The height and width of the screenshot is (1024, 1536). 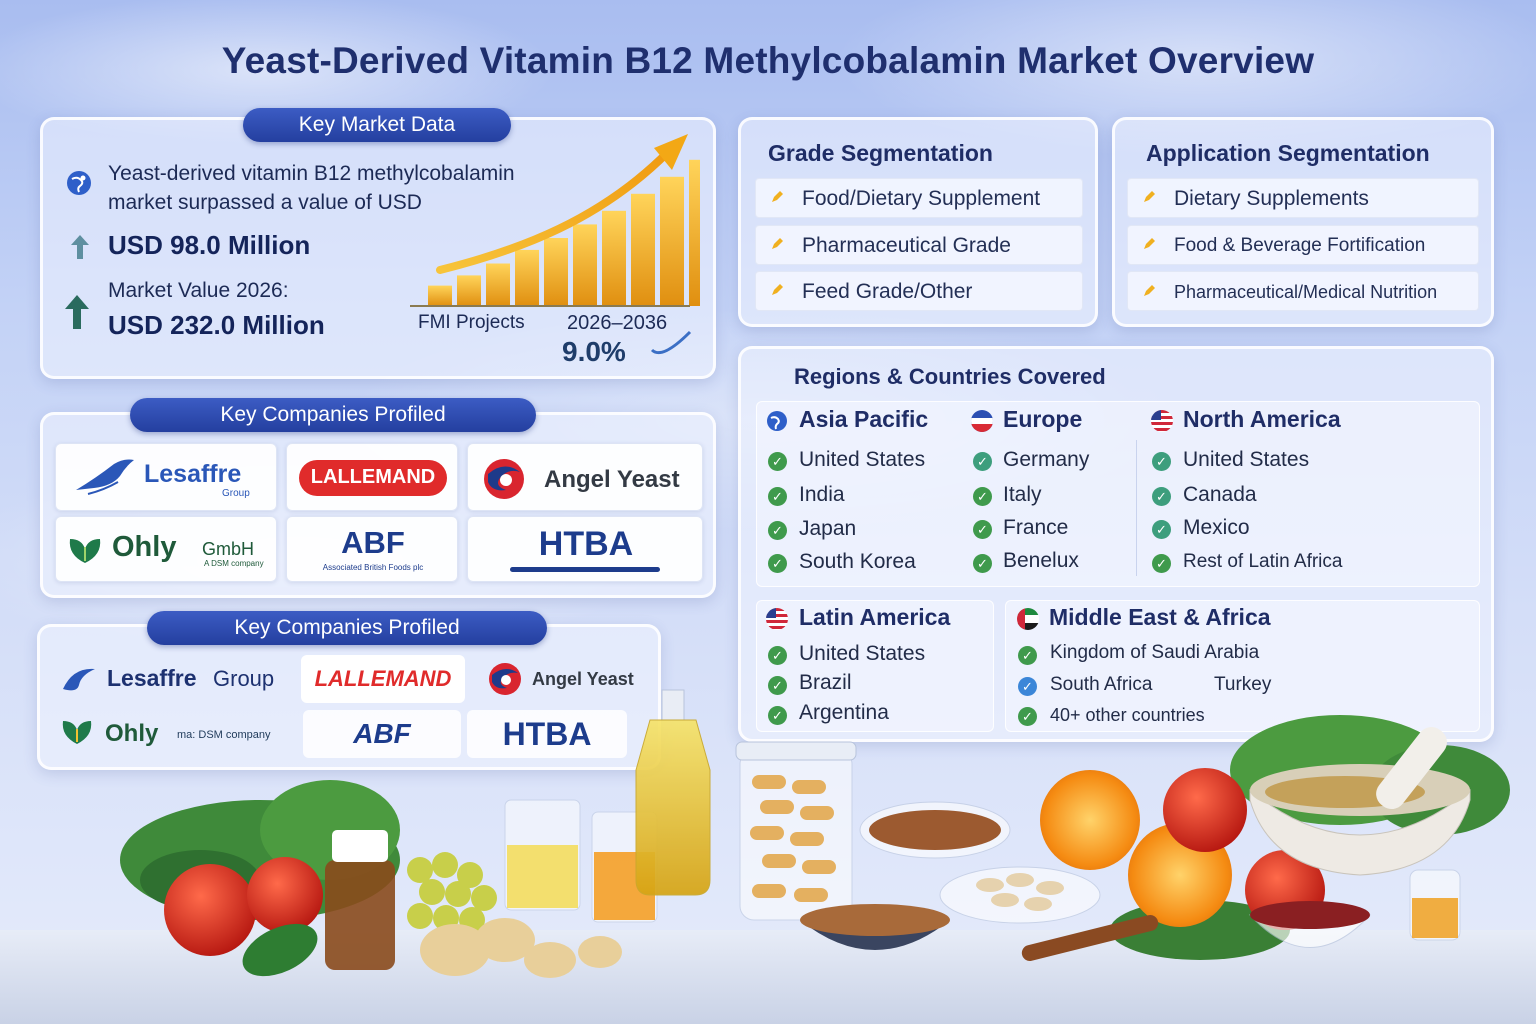 I want to click on lallemand-2-logo-text: LALLEMAND, so click(x=383, y=678).